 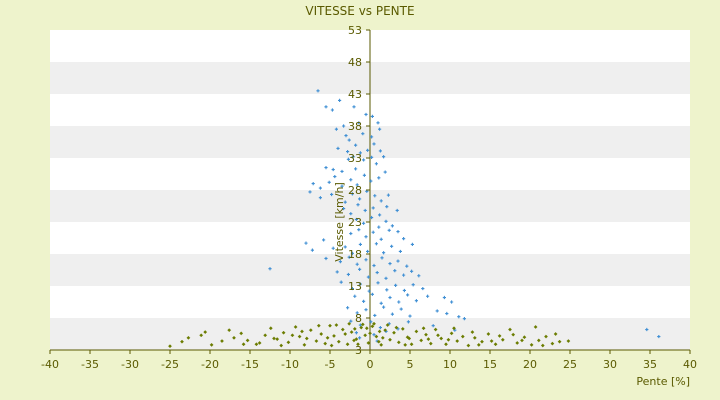 I want to click on x-tick-label: 40, so click(x=690, y=364).